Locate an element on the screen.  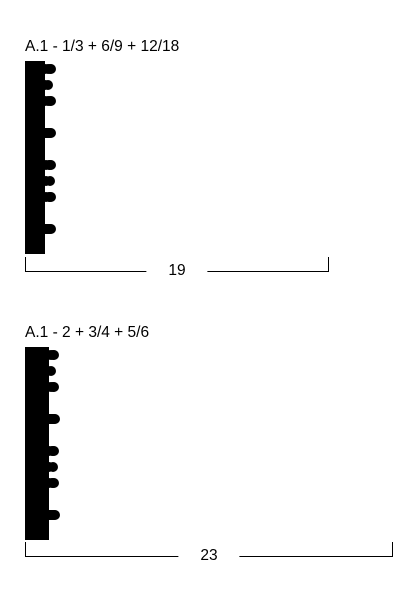
chart-title: A.1 - 1/3 + 6/9 + 12/18 is located at coordinates (102, 46).